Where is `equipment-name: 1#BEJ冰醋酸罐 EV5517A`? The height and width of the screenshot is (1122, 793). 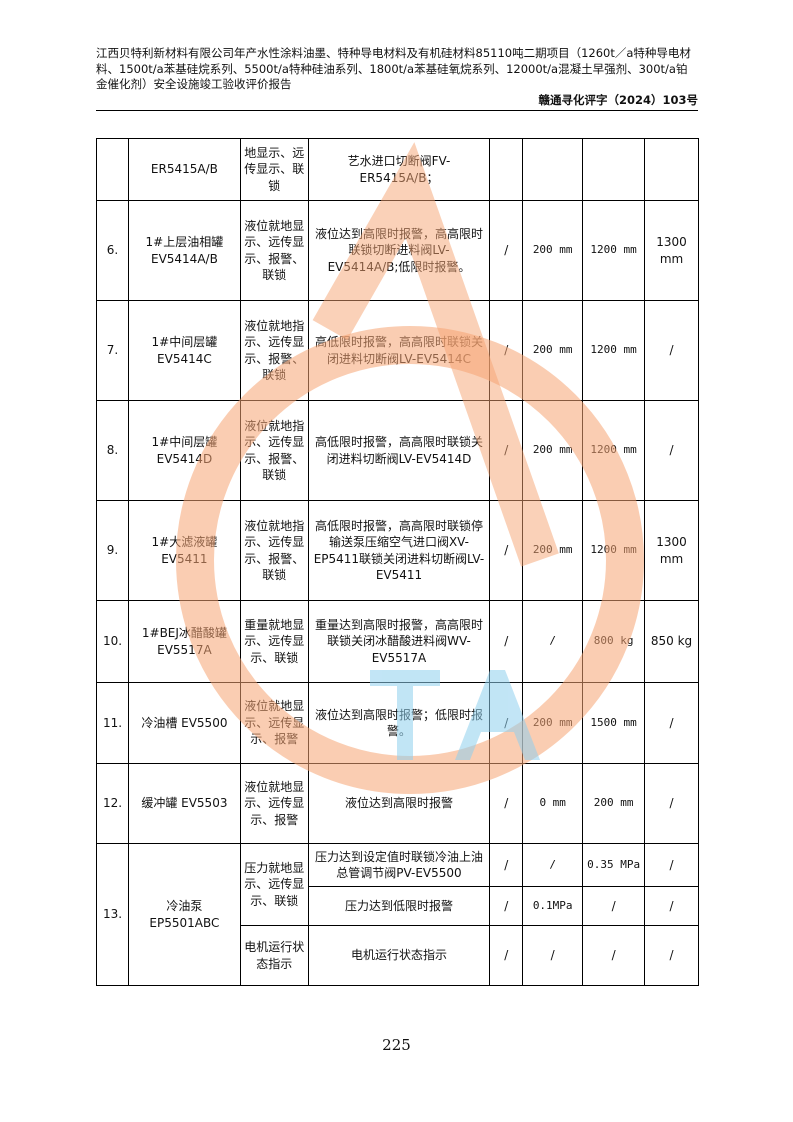 equipment-name: 1#BEJ冰醋酸罐 EV5517A is located at coordinates (184, 641).